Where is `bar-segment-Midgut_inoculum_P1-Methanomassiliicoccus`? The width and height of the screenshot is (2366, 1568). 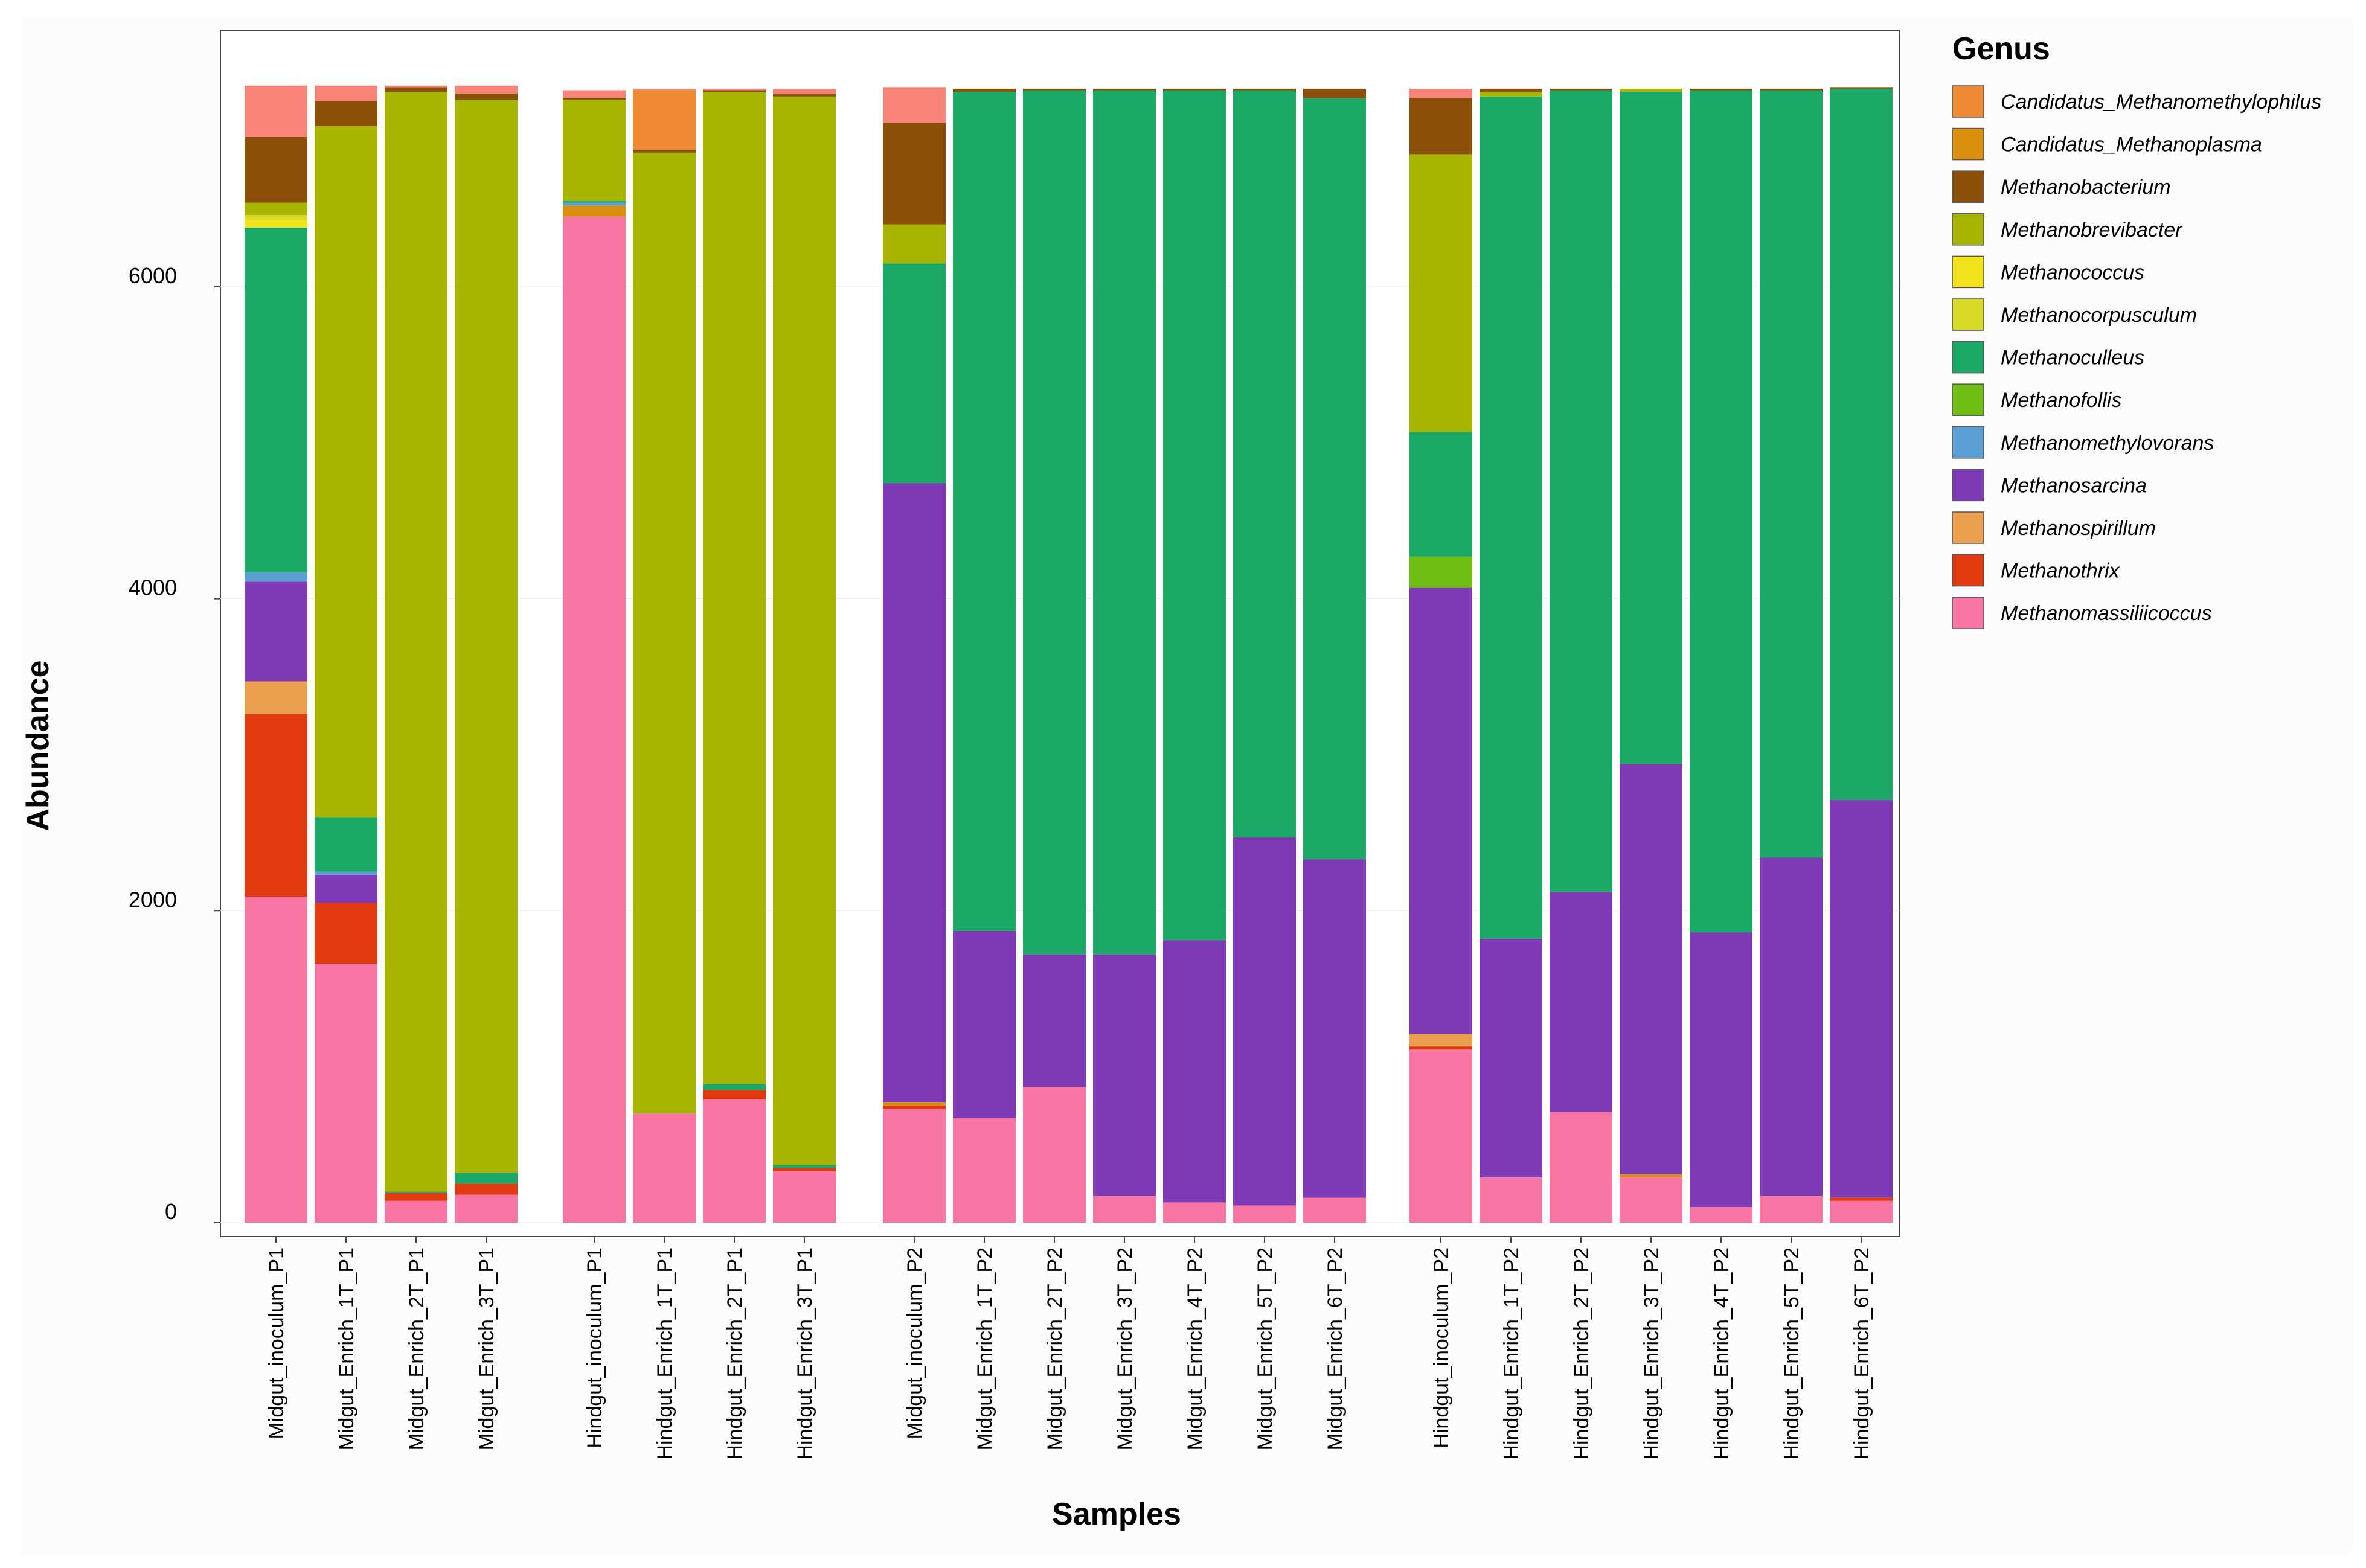 bar-segment-Midgut_inoculum_P1-Methanomassiliicoccus is located at coordinates (276, 1060).